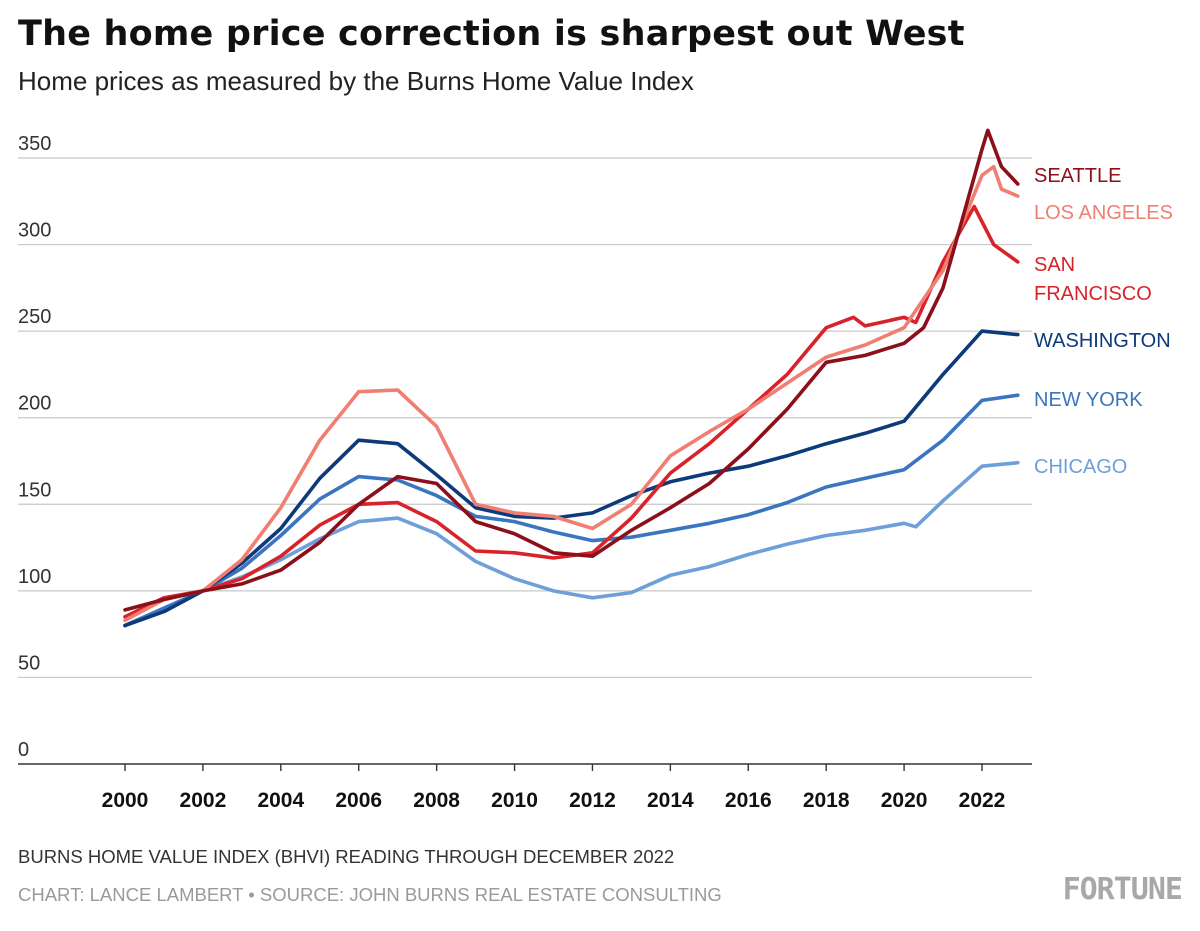 This screenshot has height=931, width=1200. Describe the element at coordinates (1102, 341) in the screenshot. I see `series-label-washington: WASHINGTON` at that location.